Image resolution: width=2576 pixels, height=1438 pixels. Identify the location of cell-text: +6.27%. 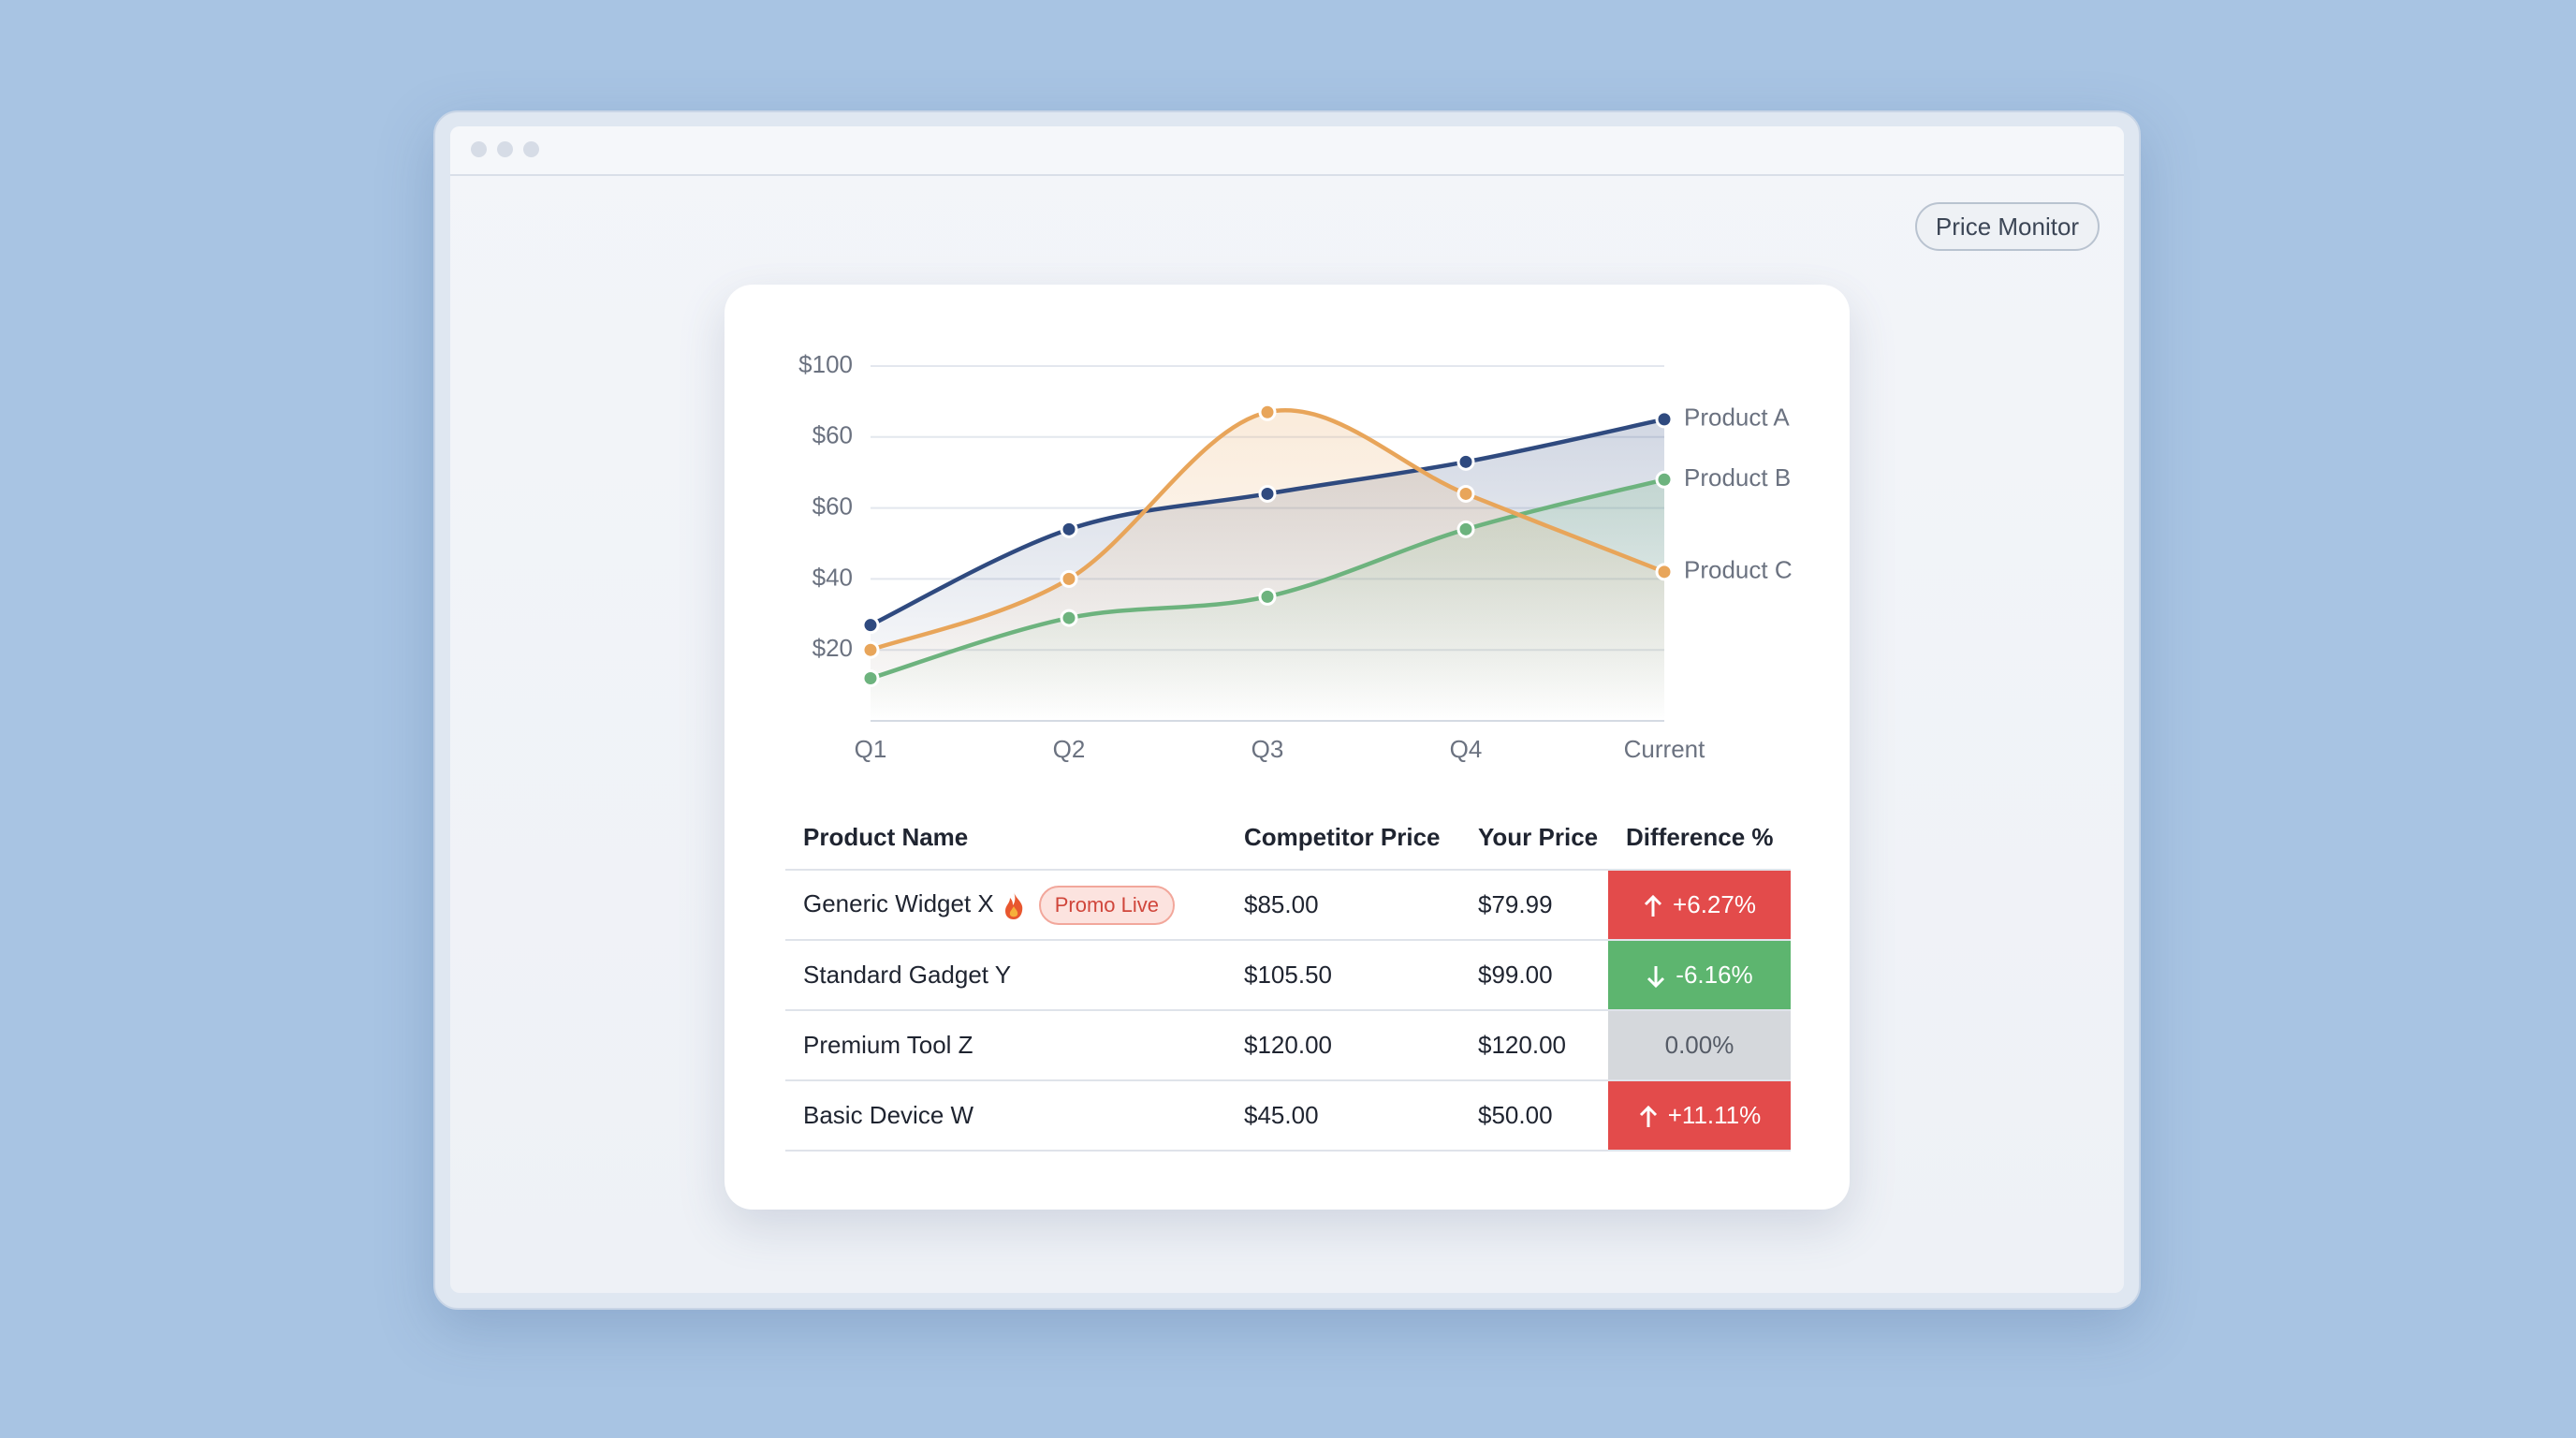
(1714, 904).